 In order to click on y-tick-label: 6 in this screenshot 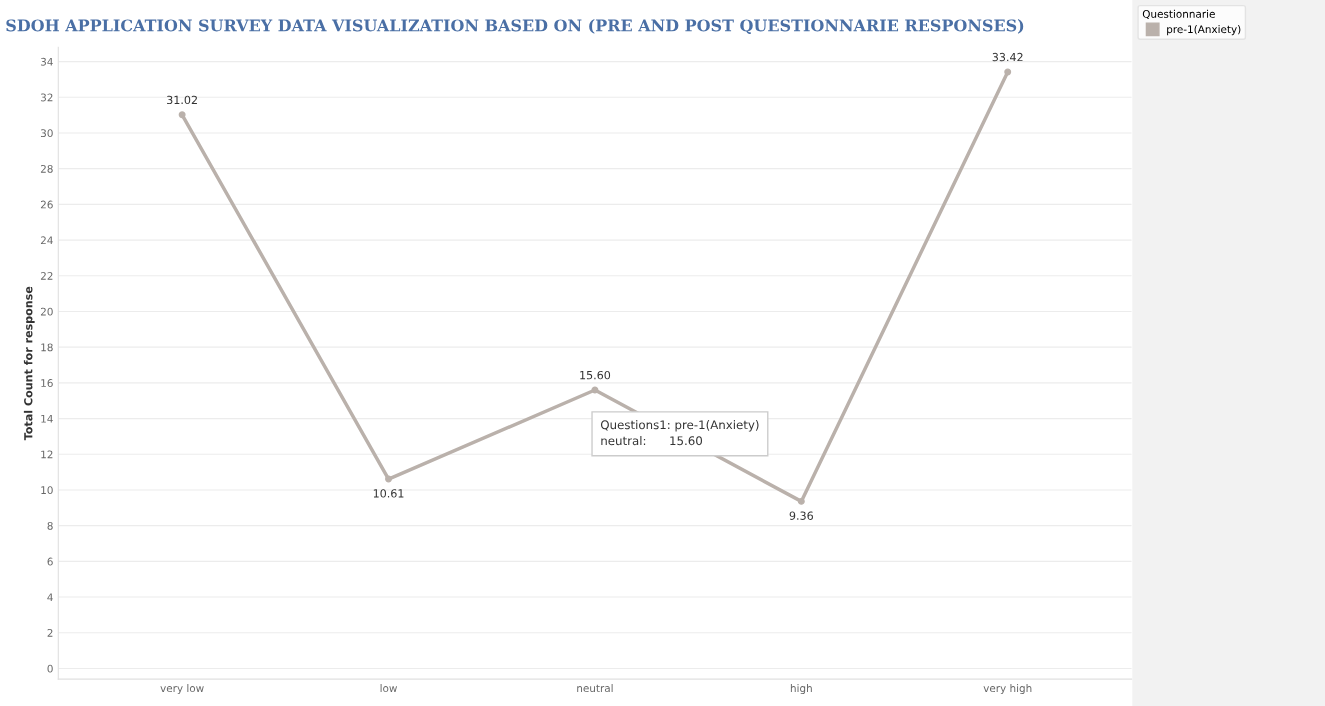, I will do `click(50, 561)`.